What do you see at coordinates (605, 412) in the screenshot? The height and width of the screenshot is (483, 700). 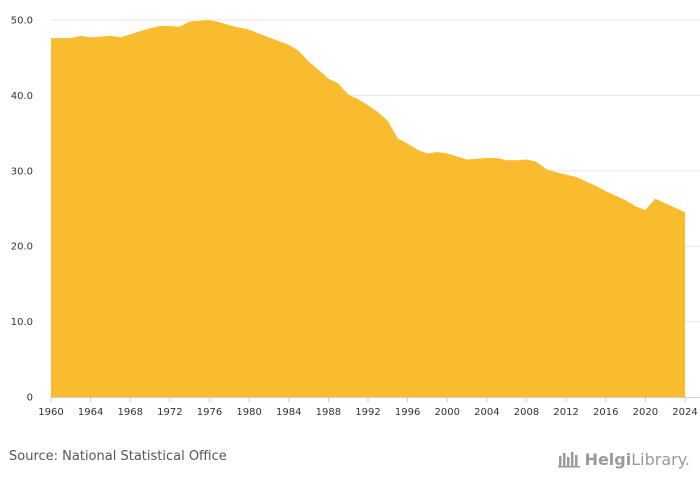 I see `x-tick-label: 2016` at bounding box center [605, 412].